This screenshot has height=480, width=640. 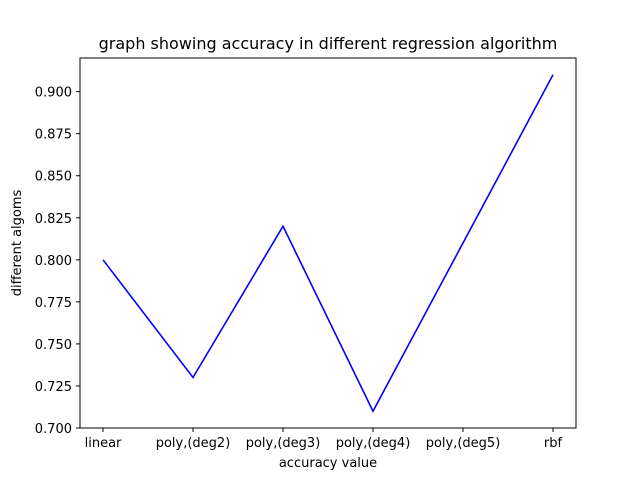 What do you see at coordinates (53, 261) in the screenshot?
I see `y-tick-label: 0.800` at bounding box center [53, 261].